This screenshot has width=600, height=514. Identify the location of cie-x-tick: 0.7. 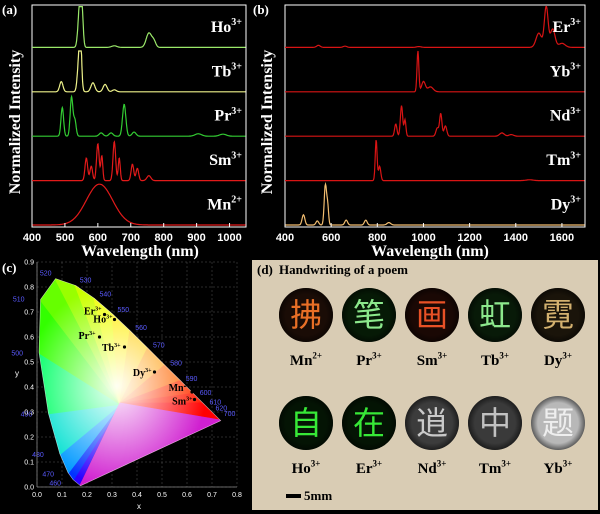
(212, 495).